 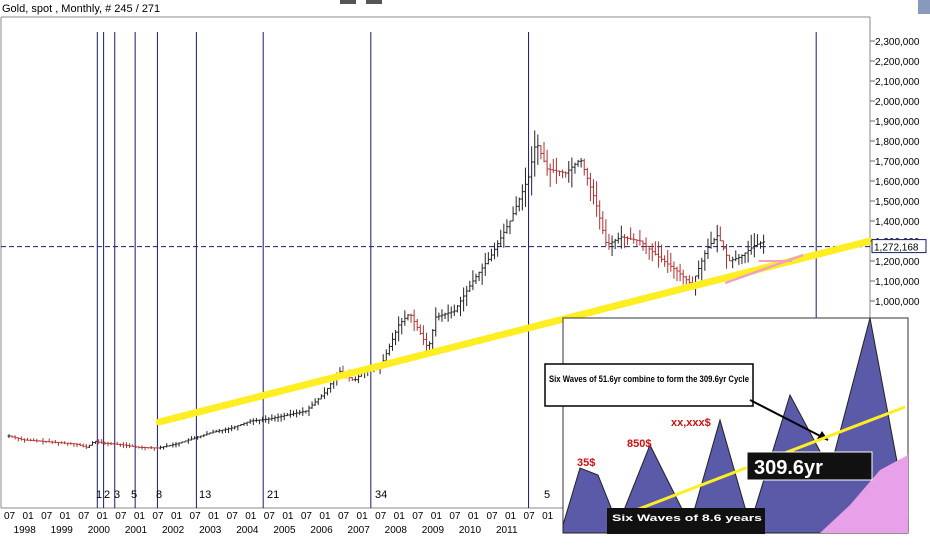 I want to click on y-tick-label: 2,000,000, so click(x=897, y=102).